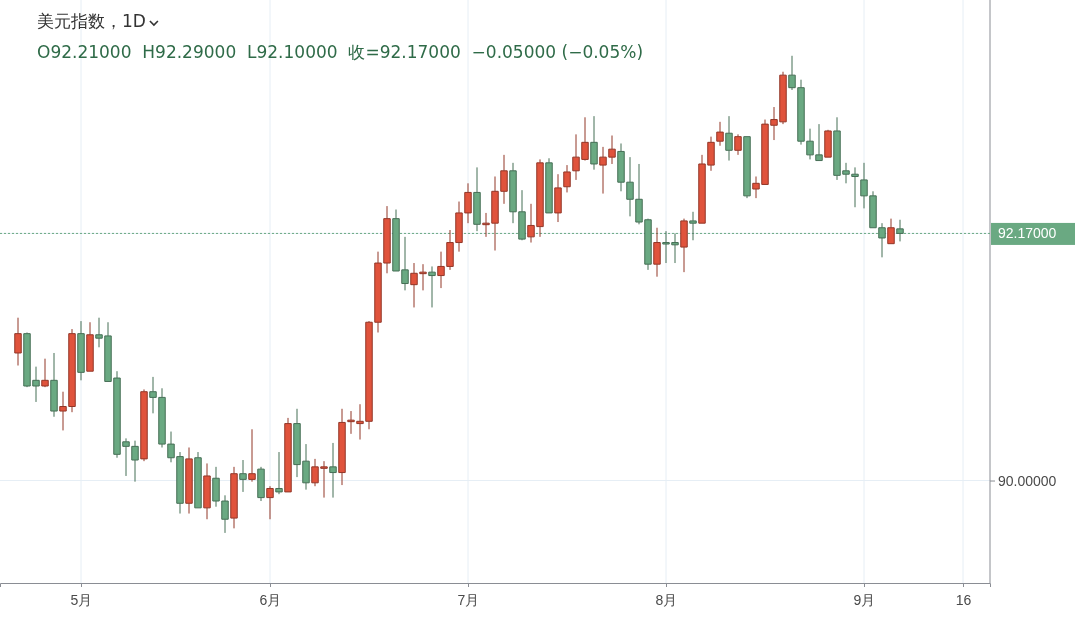 Image resolution: width=1080 pixels, height=620 pixels. Describe the element at coordinates (340, 52) in the screenshot. I see `text: O92.21000 H92.29000 L92.10000 收=92.17000 −0.05000 (−0.05%)` at that location.